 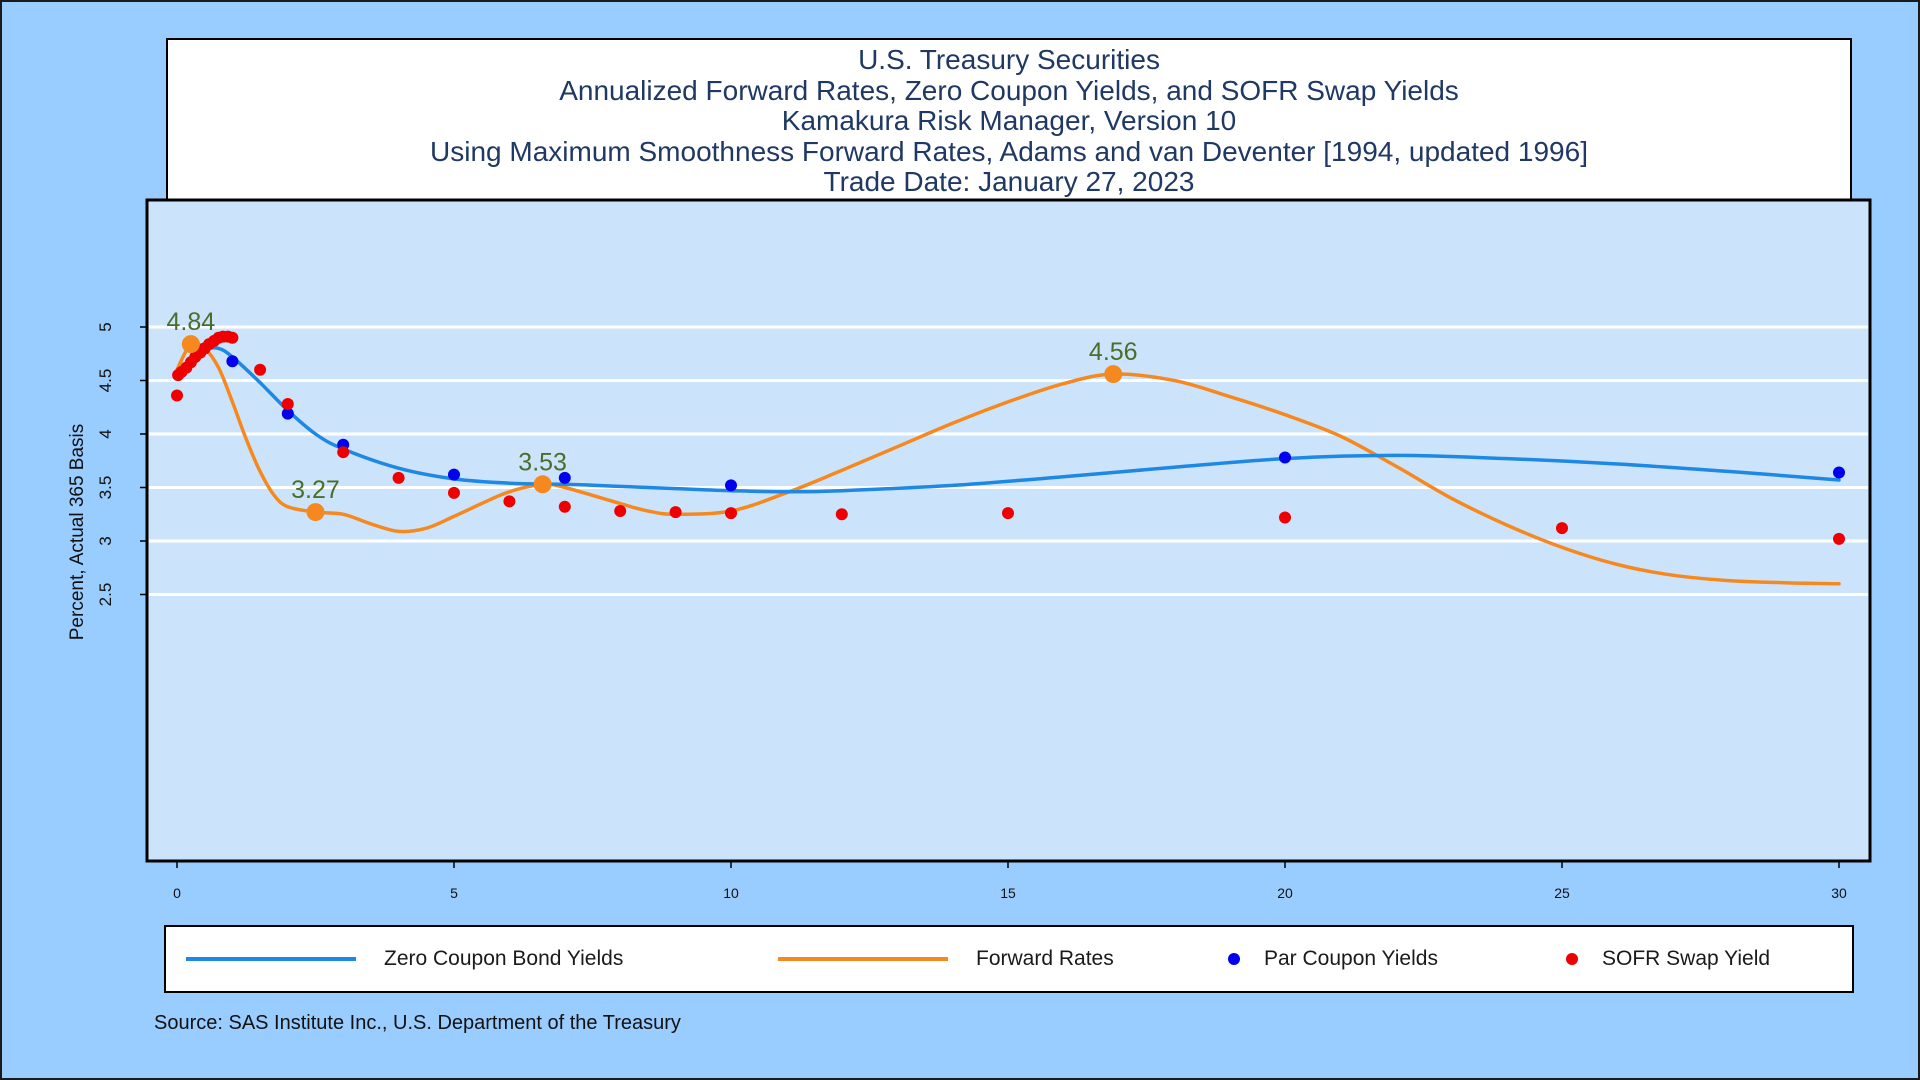 What do you see at coordinates (454, 893) in the screenshot?
I see `x-tick-label: 5` at bounding box center [454, 893].